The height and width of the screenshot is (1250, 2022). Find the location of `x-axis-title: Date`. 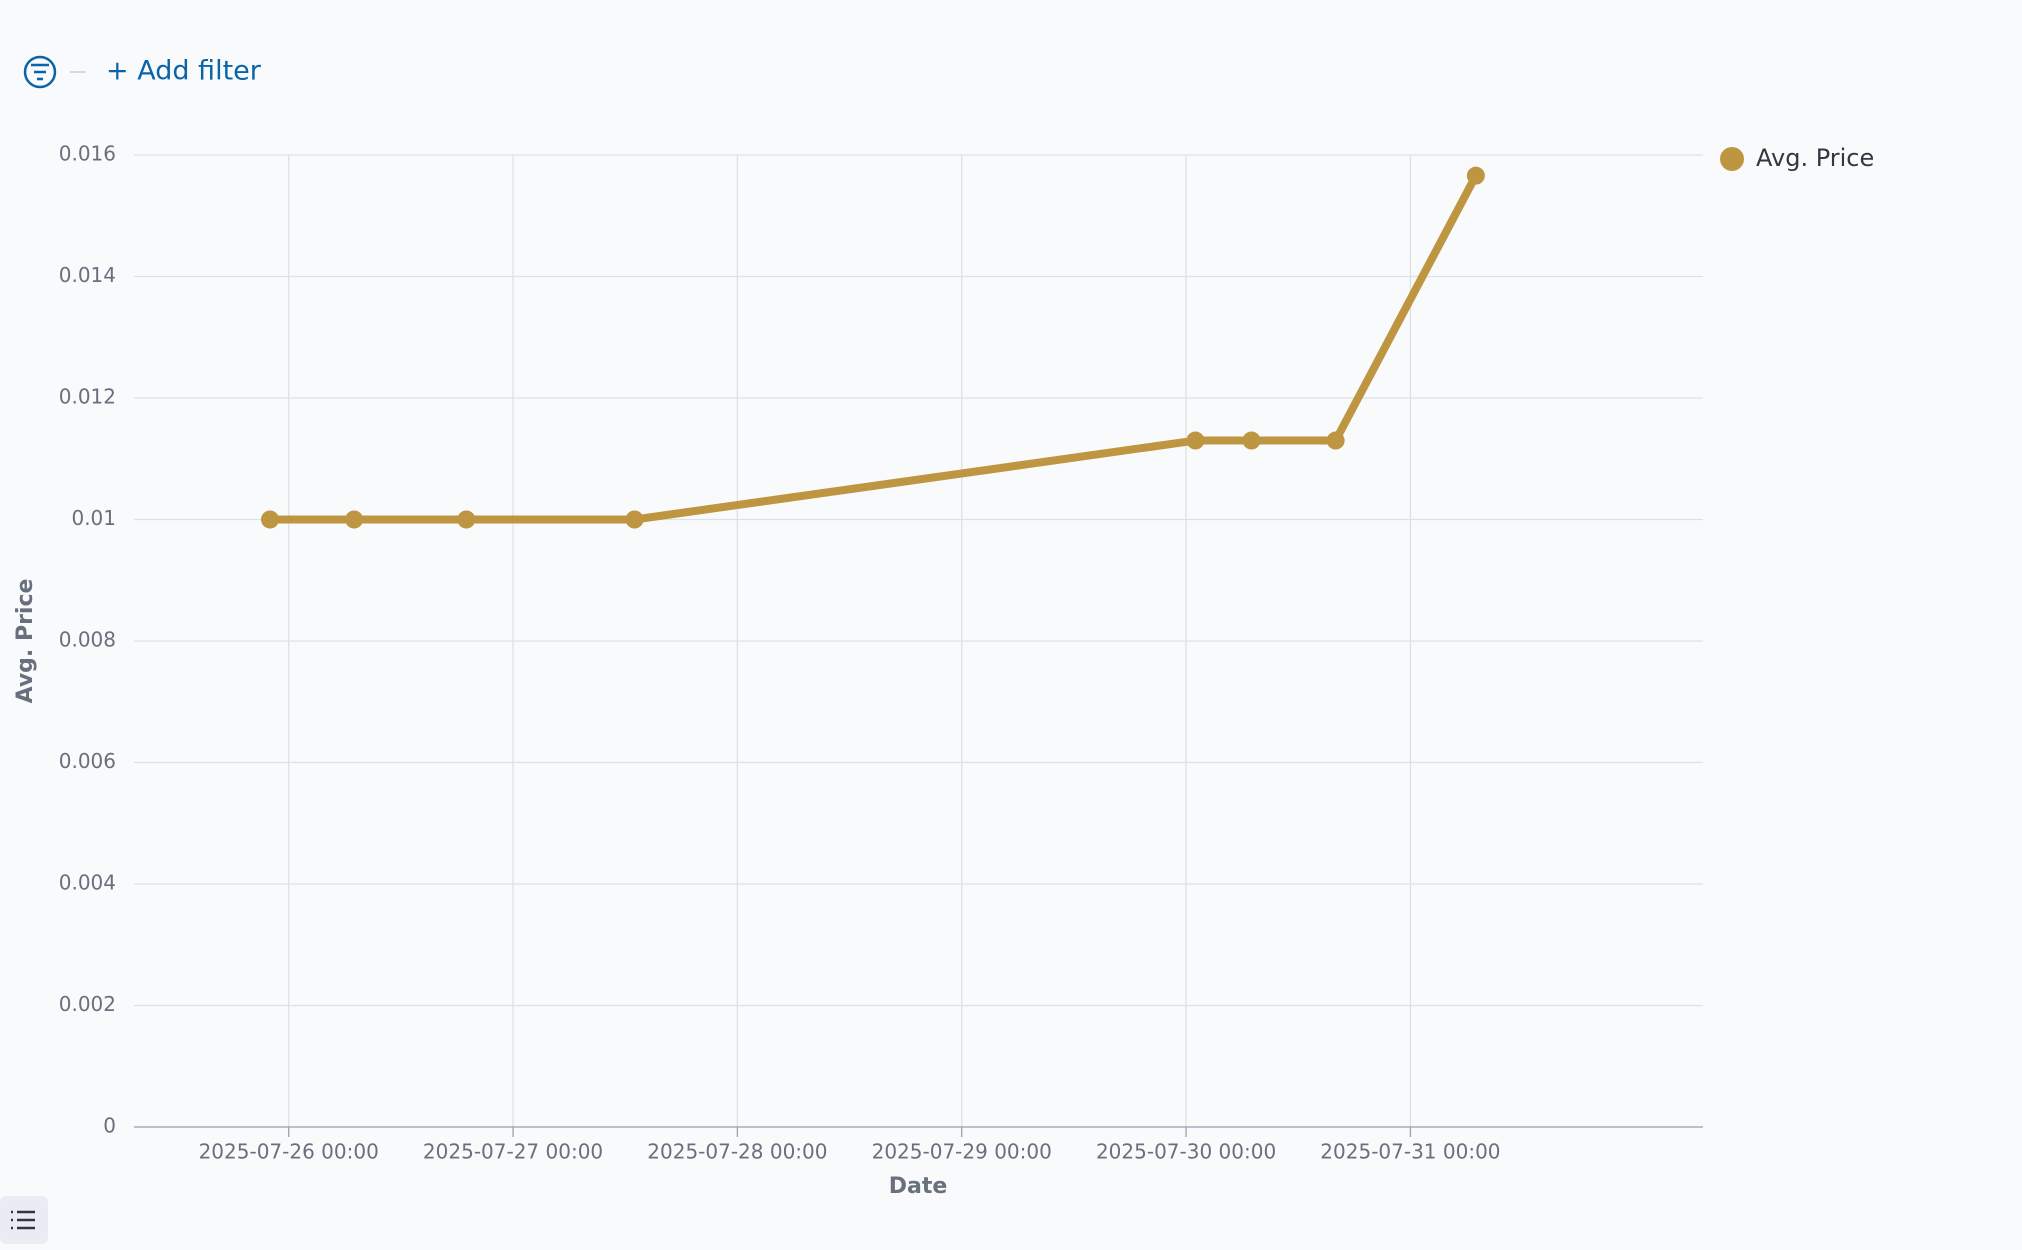

x-axis-title: Date is located at coordinates (918, 1186).